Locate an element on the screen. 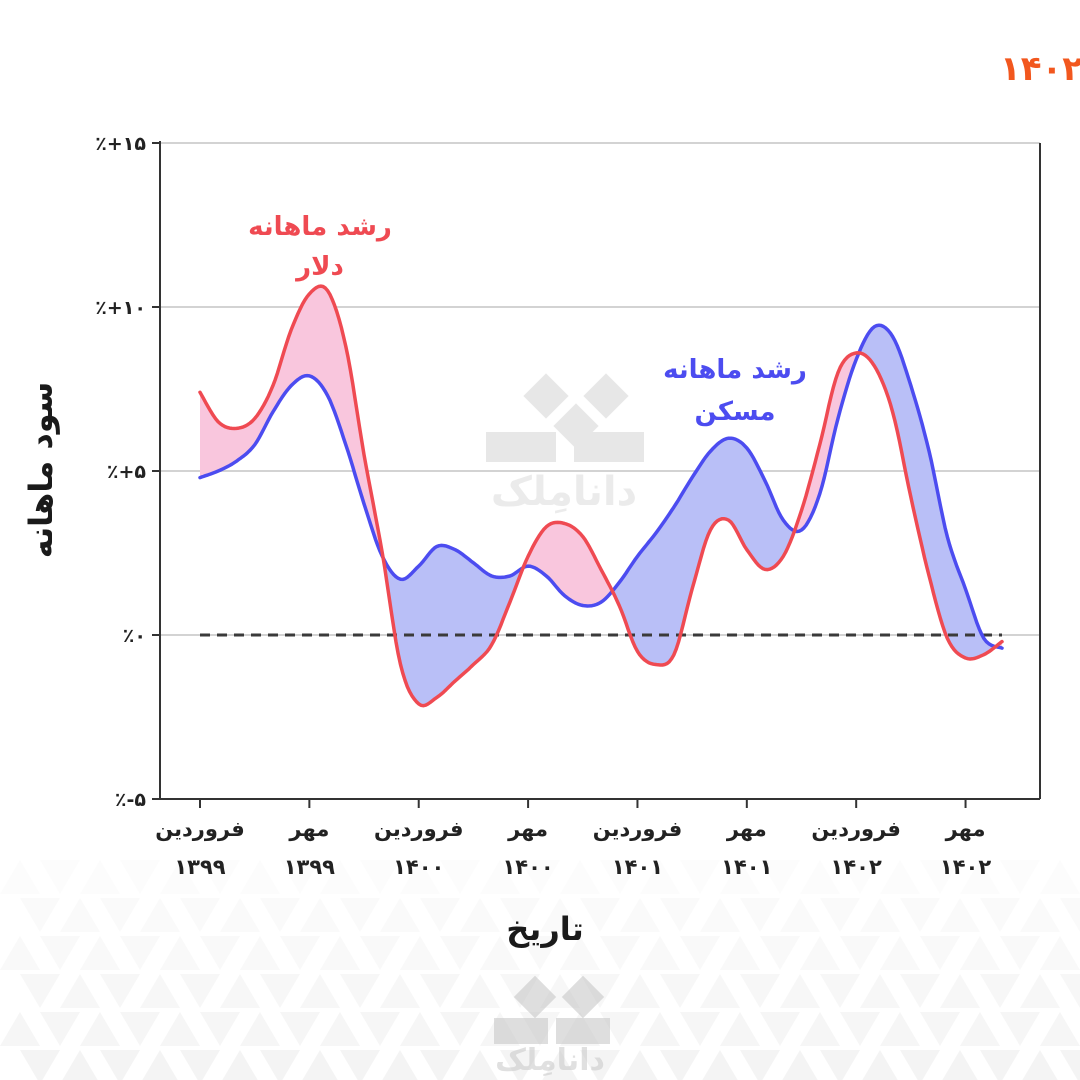  y-tick-label: ٪+۱۵ is located at coordinates (120, 144).